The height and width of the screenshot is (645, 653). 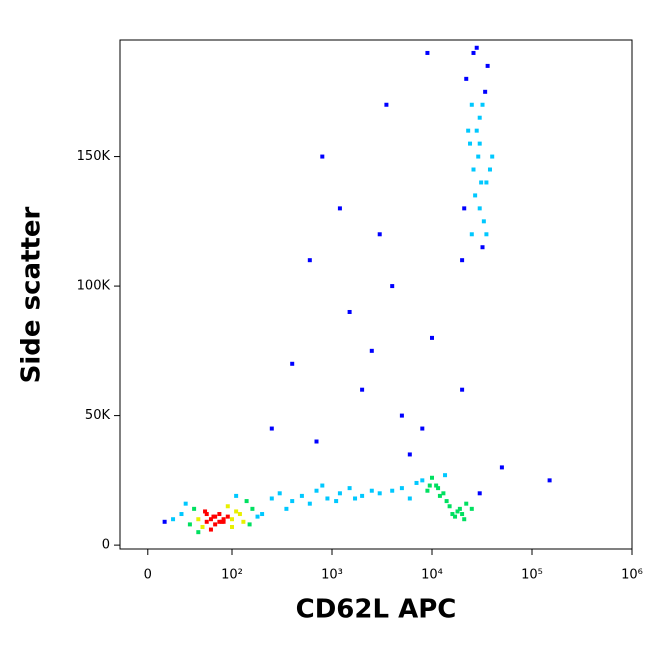 What do you see at coordinates (106, 545) in the screenshot?
I see `y-tick-label: 0` at bounding box center [106, 545].